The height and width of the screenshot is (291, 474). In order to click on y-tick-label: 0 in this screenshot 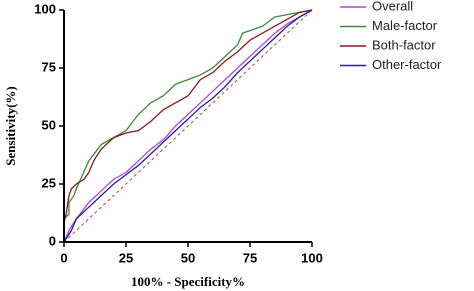, I will do `click(52, 240)`.